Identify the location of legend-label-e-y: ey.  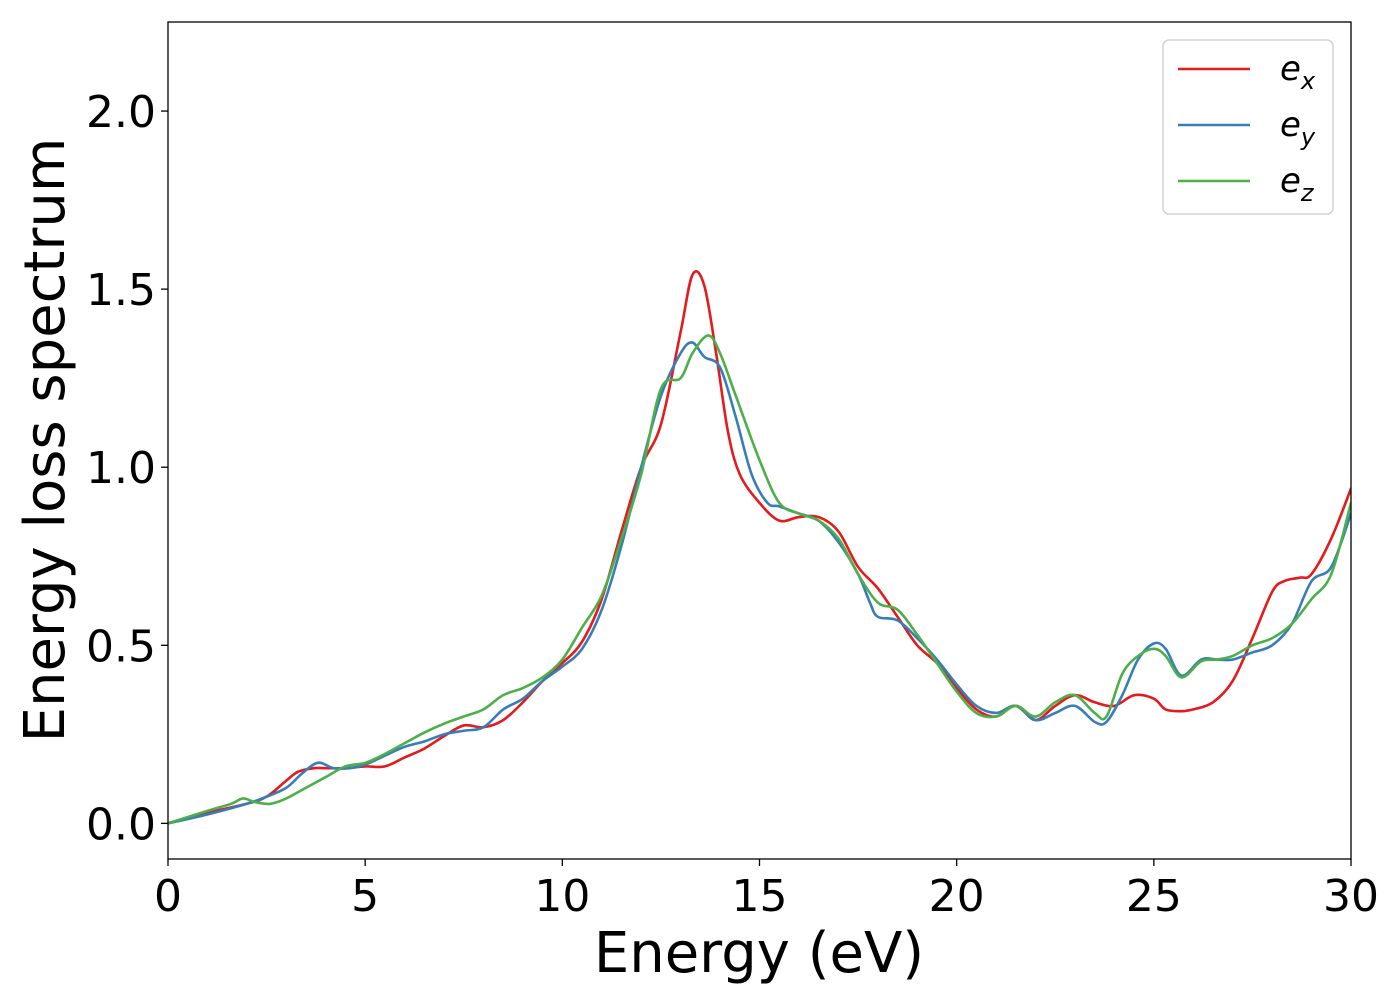
(1298, 128).